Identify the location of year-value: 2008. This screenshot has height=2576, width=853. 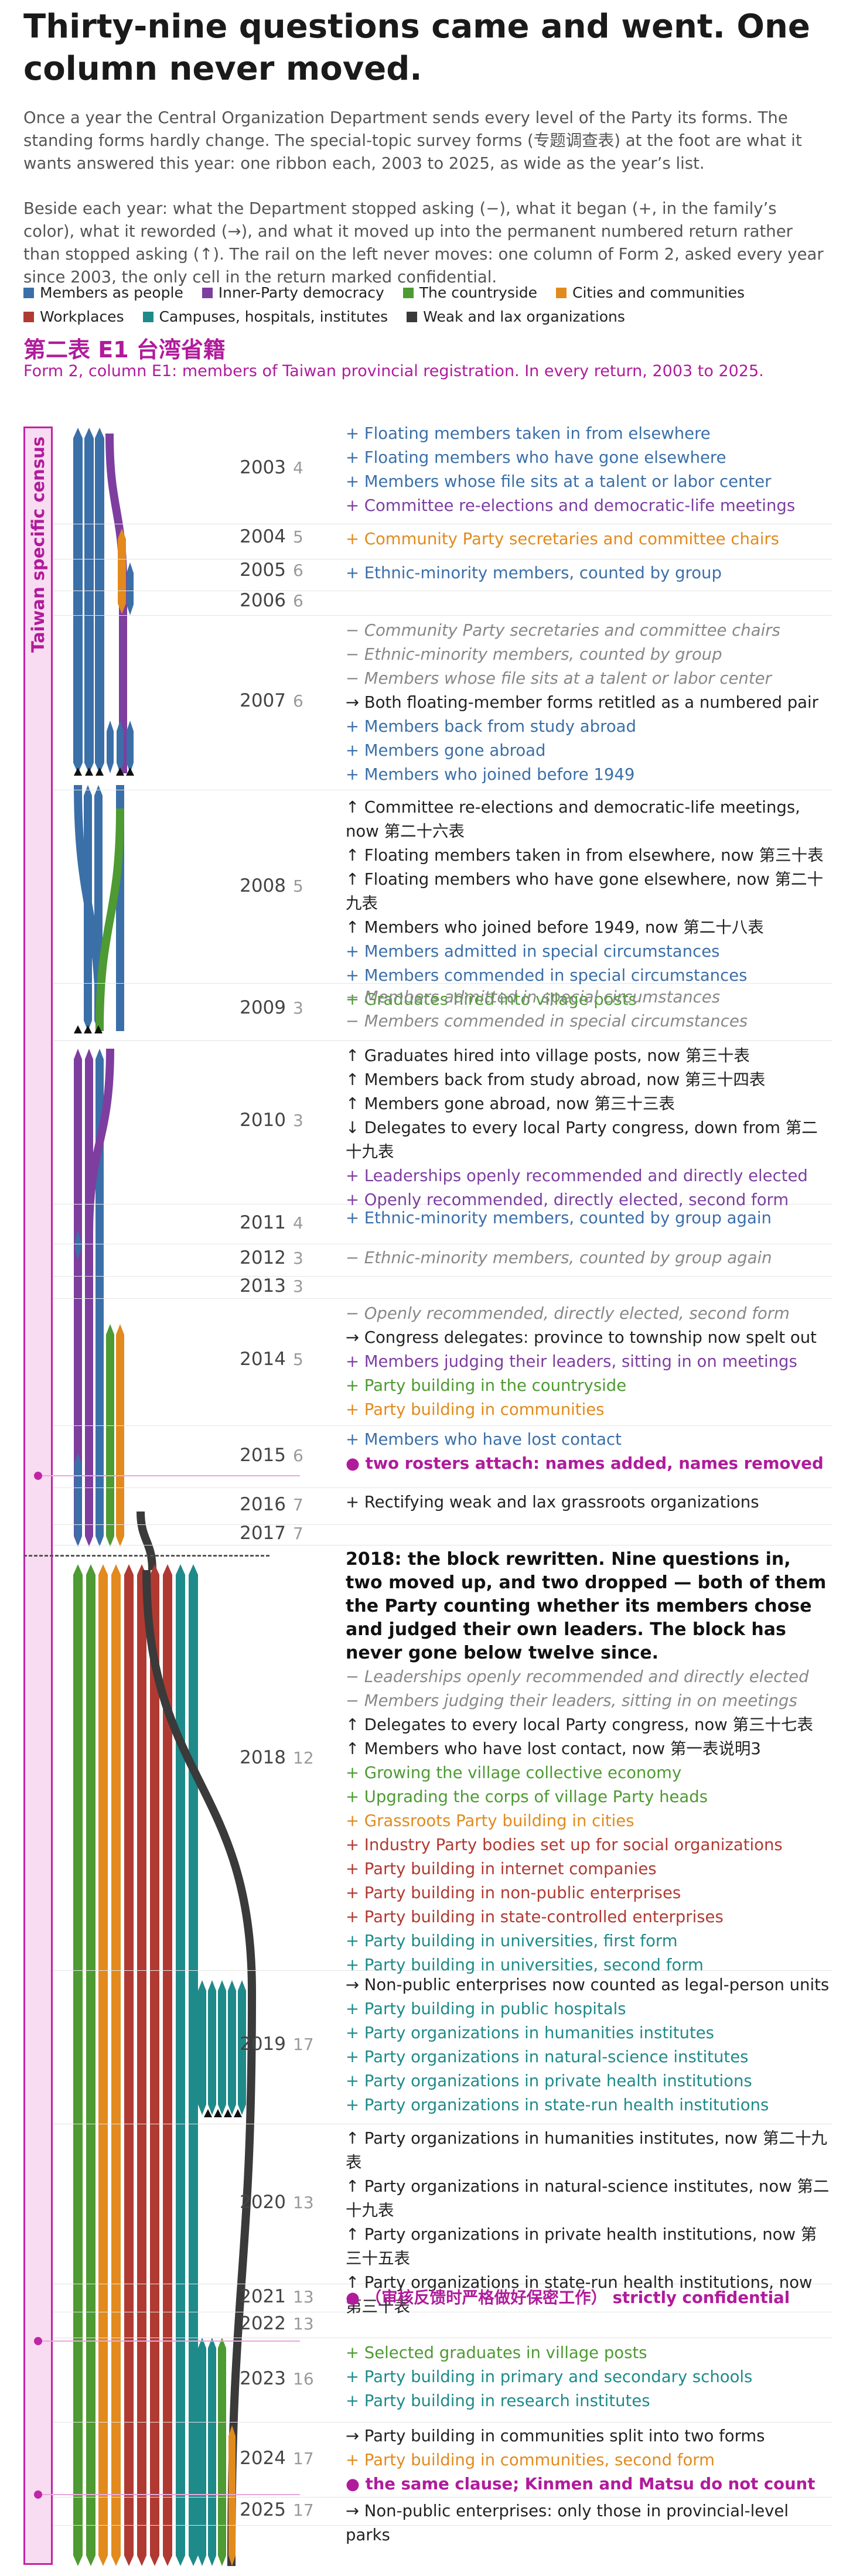
(263, 886).